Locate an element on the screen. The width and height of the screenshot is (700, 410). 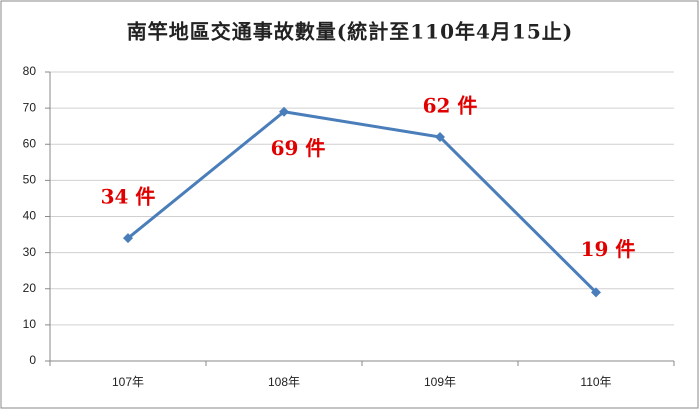
y-tick-label: 20 is located at coordinates (30, 288).